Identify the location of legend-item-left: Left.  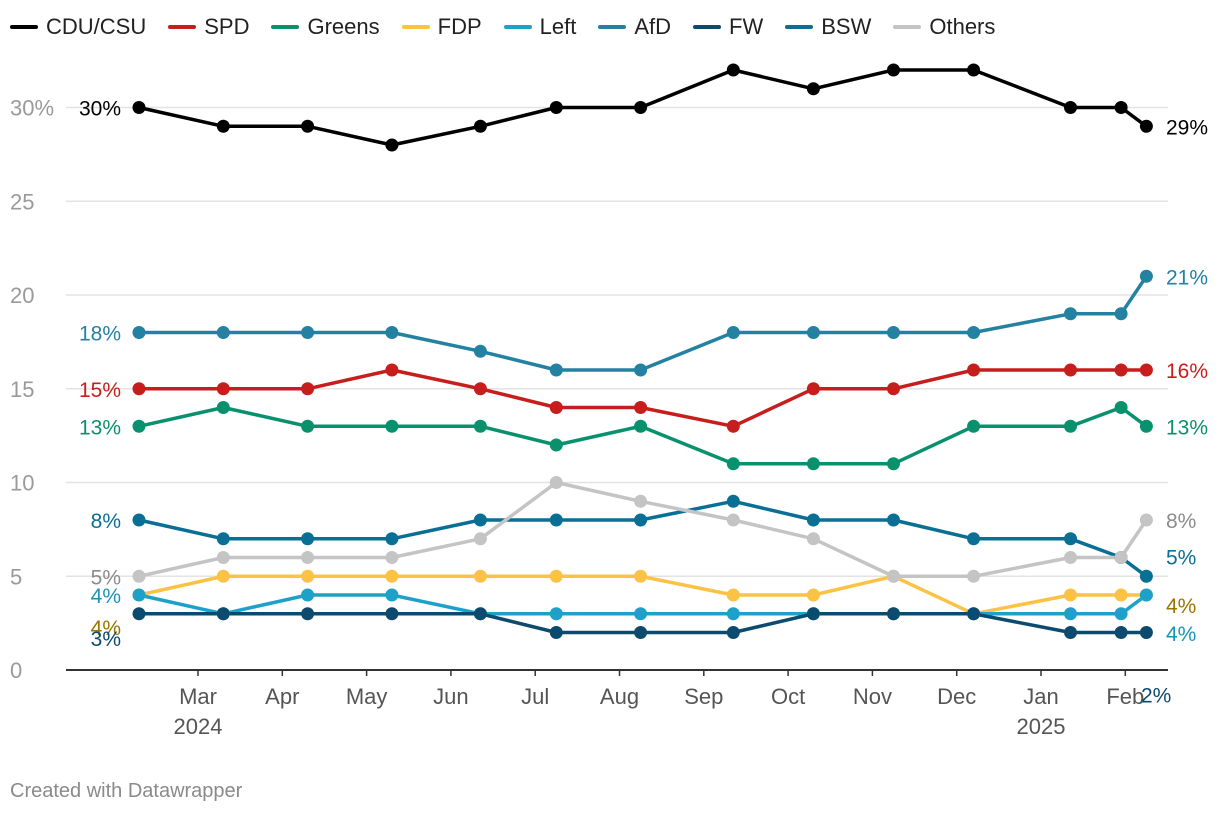
(540, 27).